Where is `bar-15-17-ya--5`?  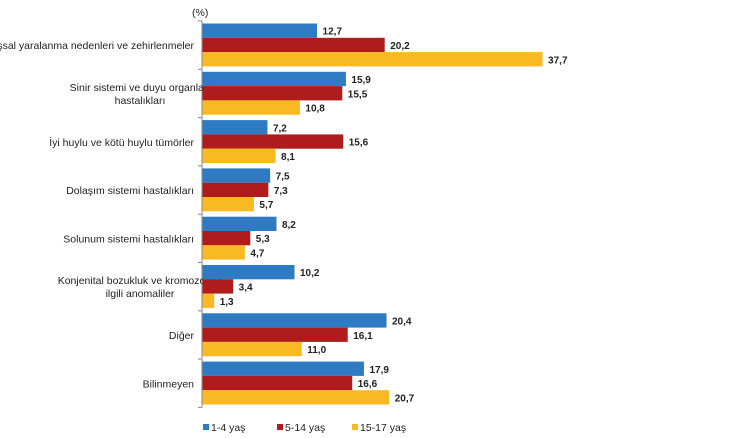
bar-15-17-ya--5 is located at coordinates (208, 300).